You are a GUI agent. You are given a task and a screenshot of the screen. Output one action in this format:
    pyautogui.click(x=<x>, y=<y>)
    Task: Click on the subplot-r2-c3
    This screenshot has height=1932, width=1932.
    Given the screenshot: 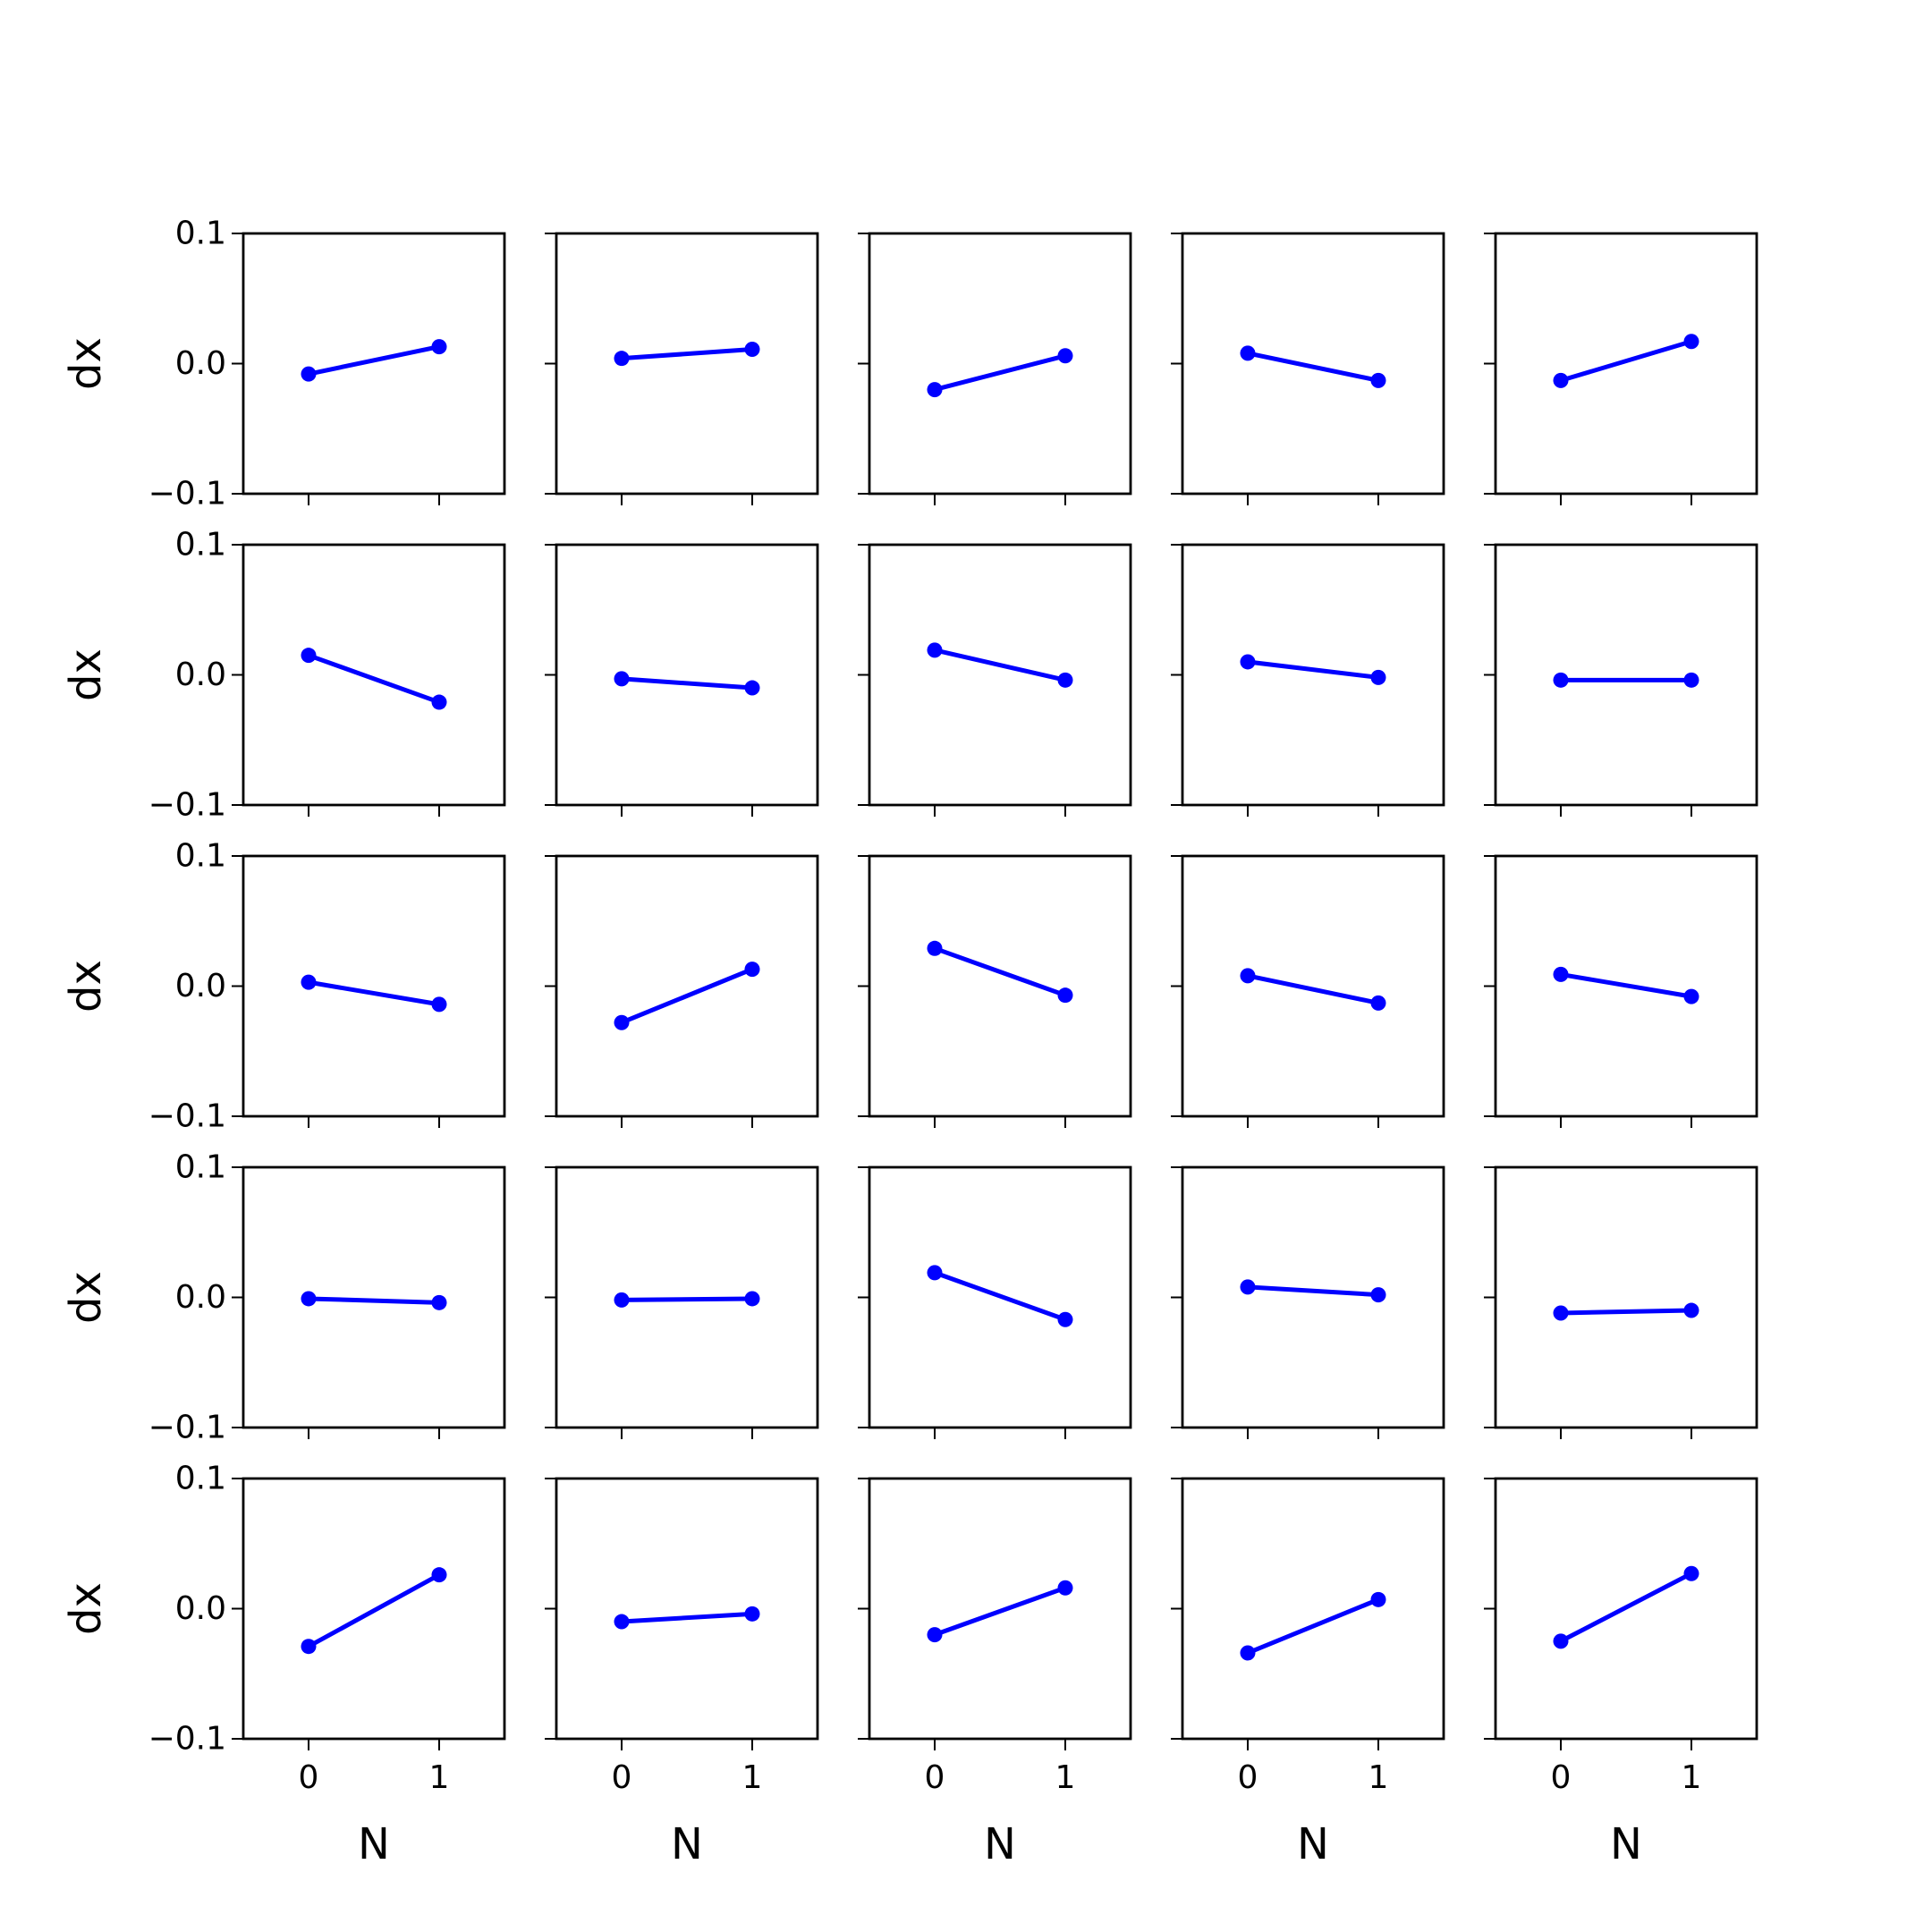 What is the action you would take?
    pyautogui.click(x=1308, y=991)
    